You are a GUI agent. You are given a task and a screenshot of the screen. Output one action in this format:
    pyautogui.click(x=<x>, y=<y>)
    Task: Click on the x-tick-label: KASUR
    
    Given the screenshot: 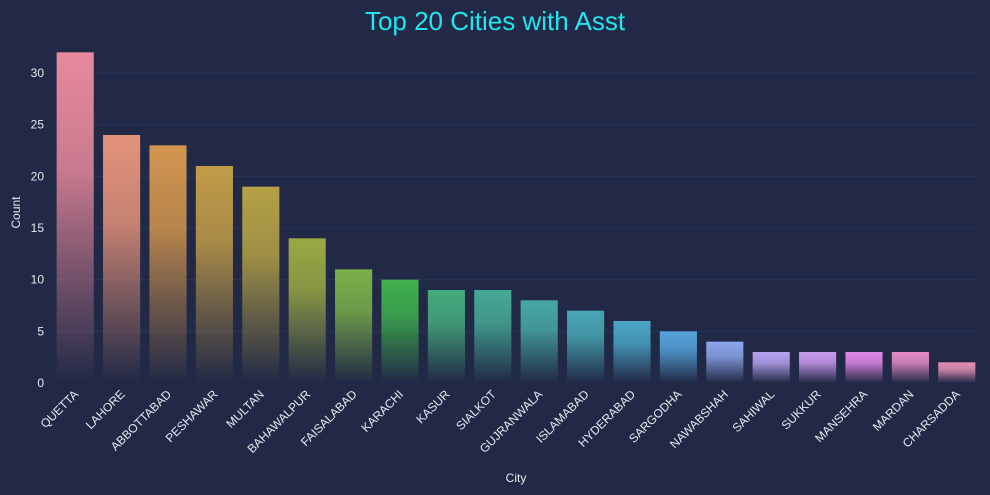 What is the action you would take?
    pyautogui.click(x=432, y=406)
    